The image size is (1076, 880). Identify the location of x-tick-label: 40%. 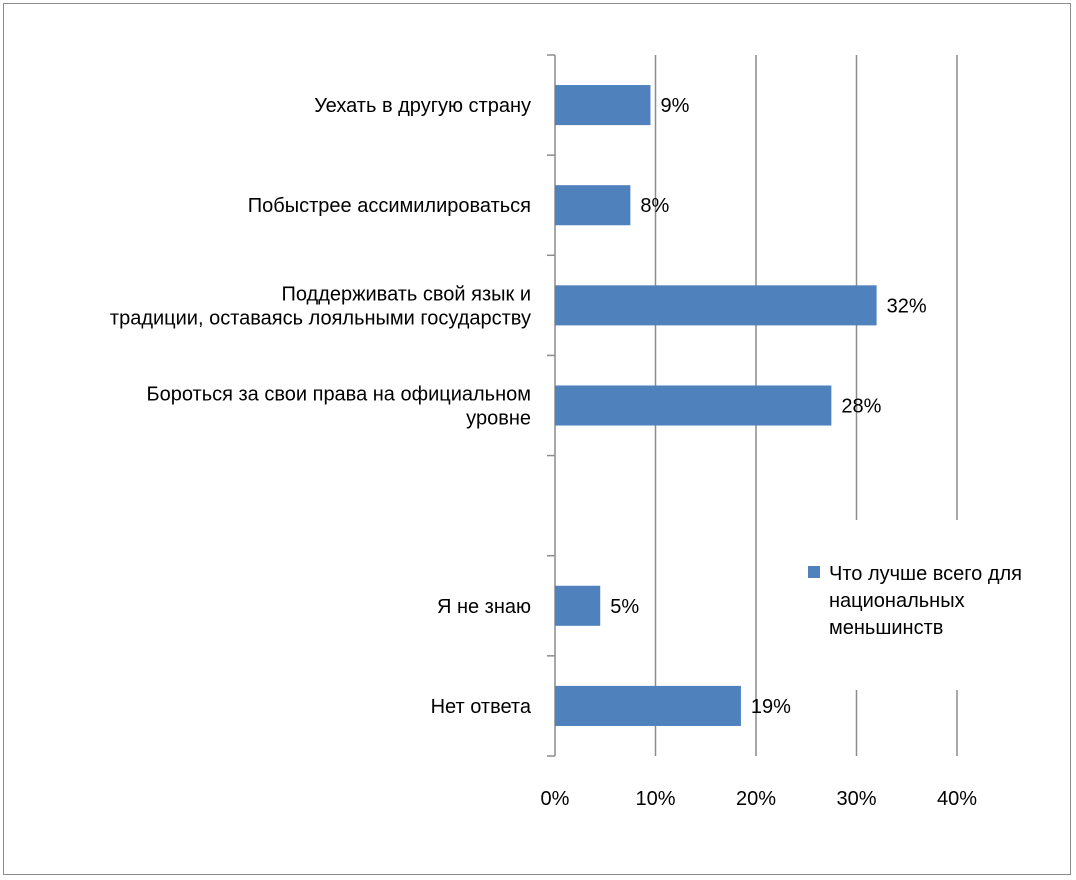
(957, 799).